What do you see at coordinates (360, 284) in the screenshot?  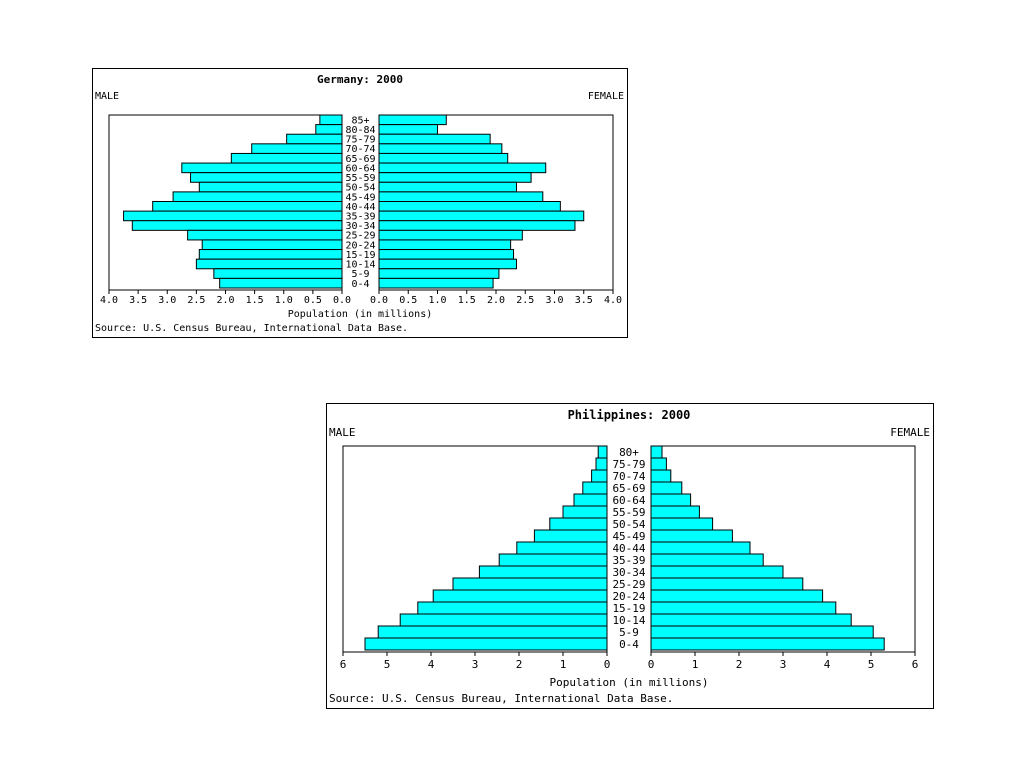 I see `age-group-label: 0-4` at bounding box center [360, 284].